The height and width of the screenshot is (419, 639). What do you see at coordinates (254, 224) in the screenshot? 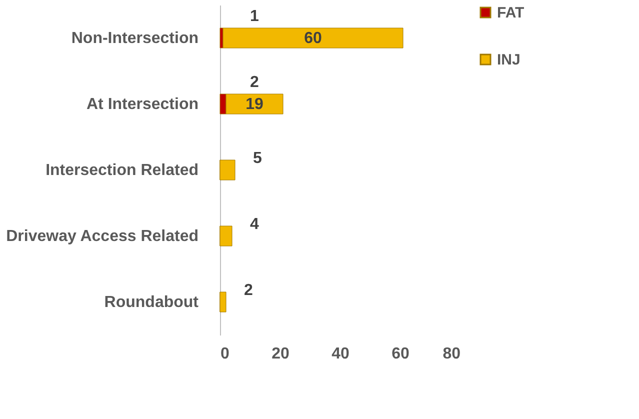
I see `data-label: 4` at bounding box center [254, 224].